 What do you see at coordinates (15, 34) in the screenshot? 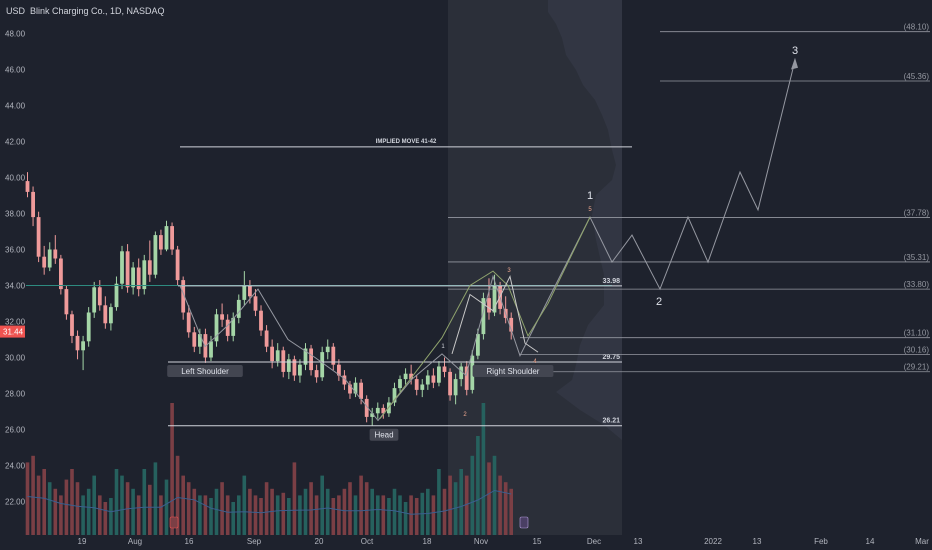
I see `y-tick-label: 48.00` at bounding box center [15, 34].